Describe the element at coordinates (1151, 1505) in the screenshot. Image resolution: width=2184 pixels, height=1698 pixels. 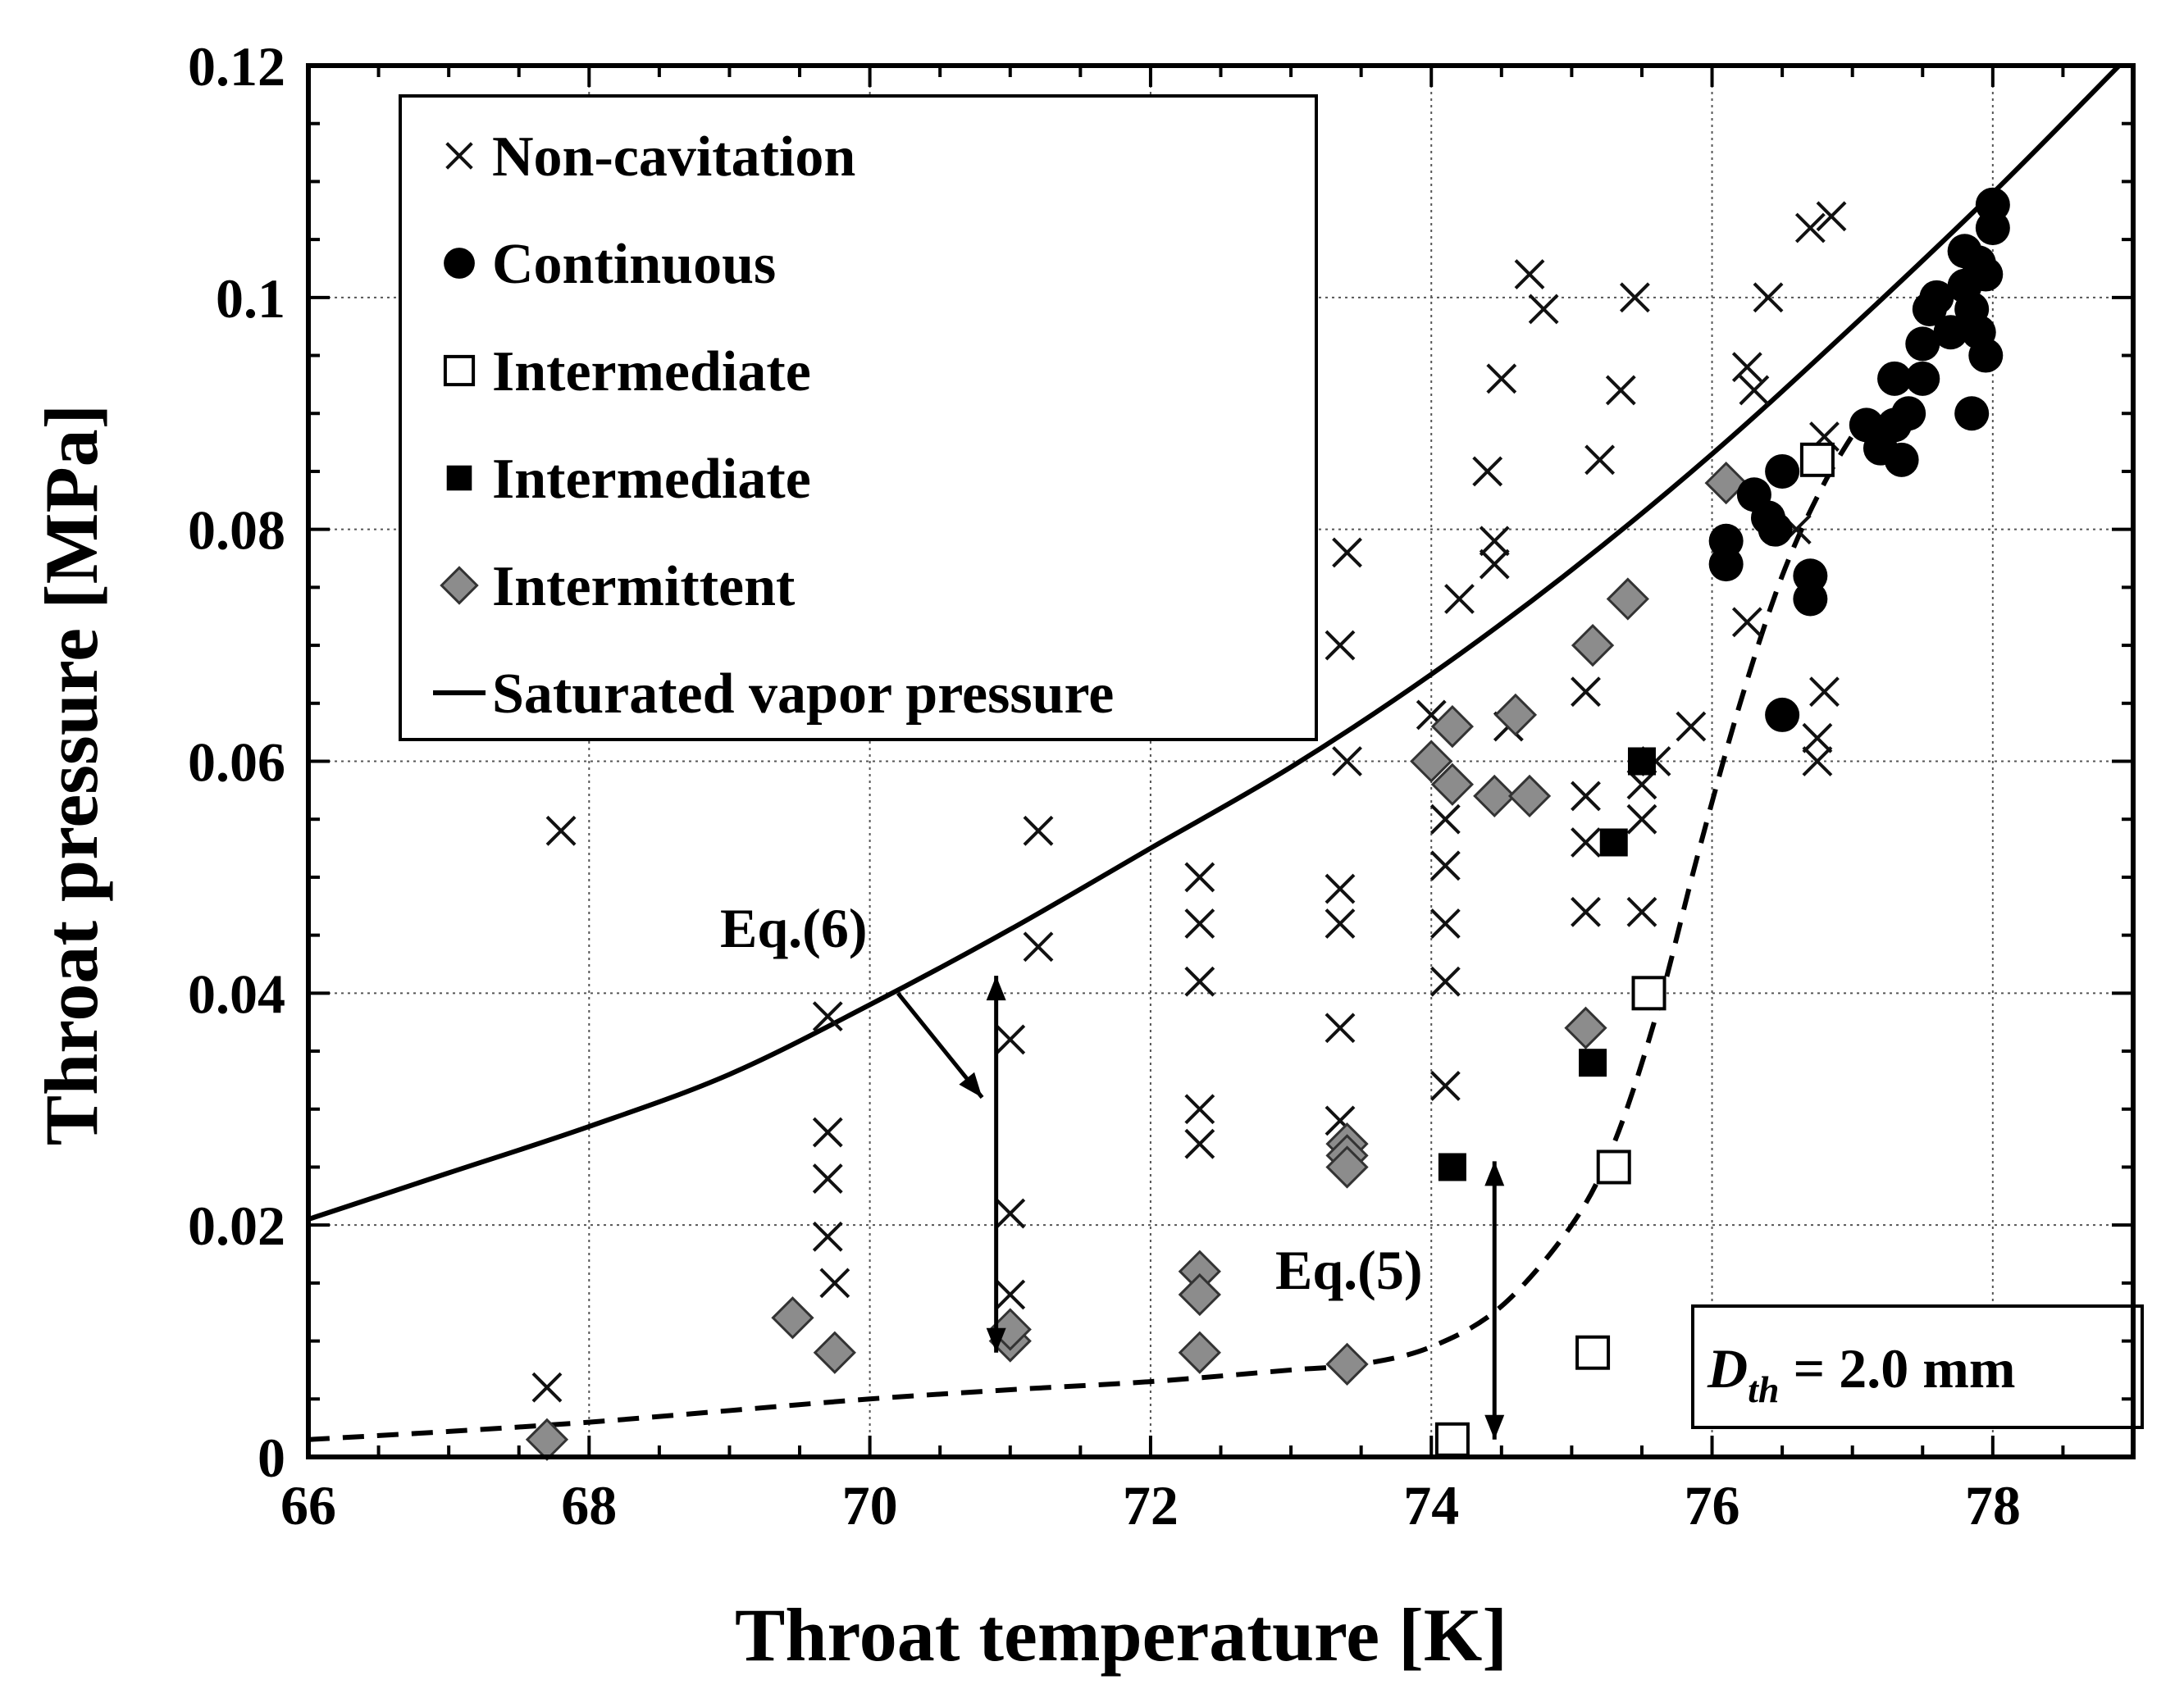
I see `x-tick-label: 72` at that location.